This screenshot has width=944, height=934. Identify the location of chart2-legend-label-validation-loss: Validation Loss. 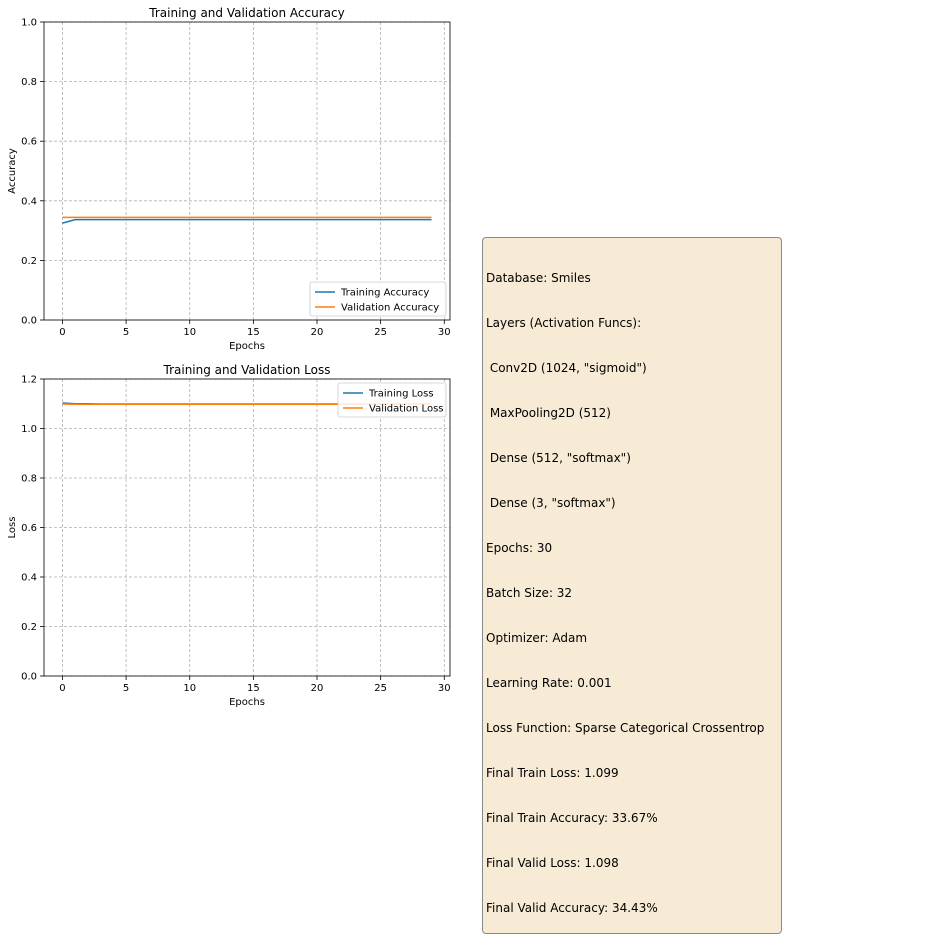
(406, 409).